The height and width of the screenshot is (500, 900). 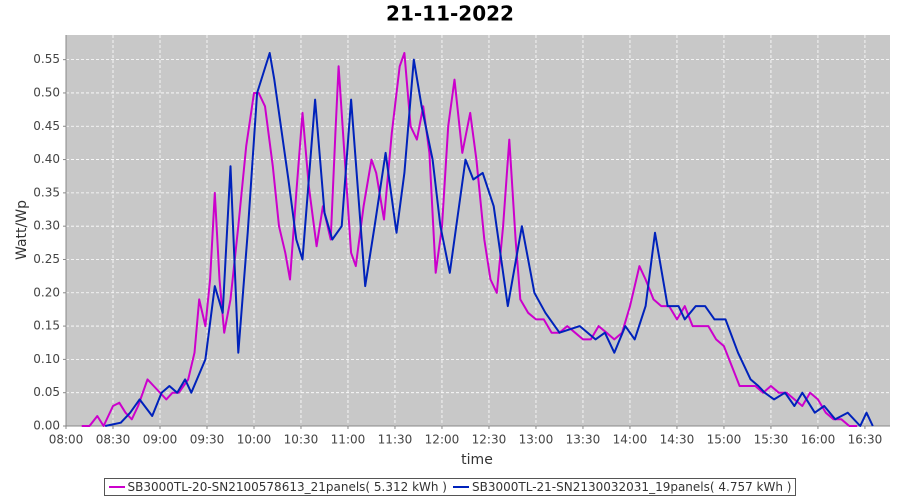 I want to click on x-tick-label: 09:00, so click(x=160, y=440).